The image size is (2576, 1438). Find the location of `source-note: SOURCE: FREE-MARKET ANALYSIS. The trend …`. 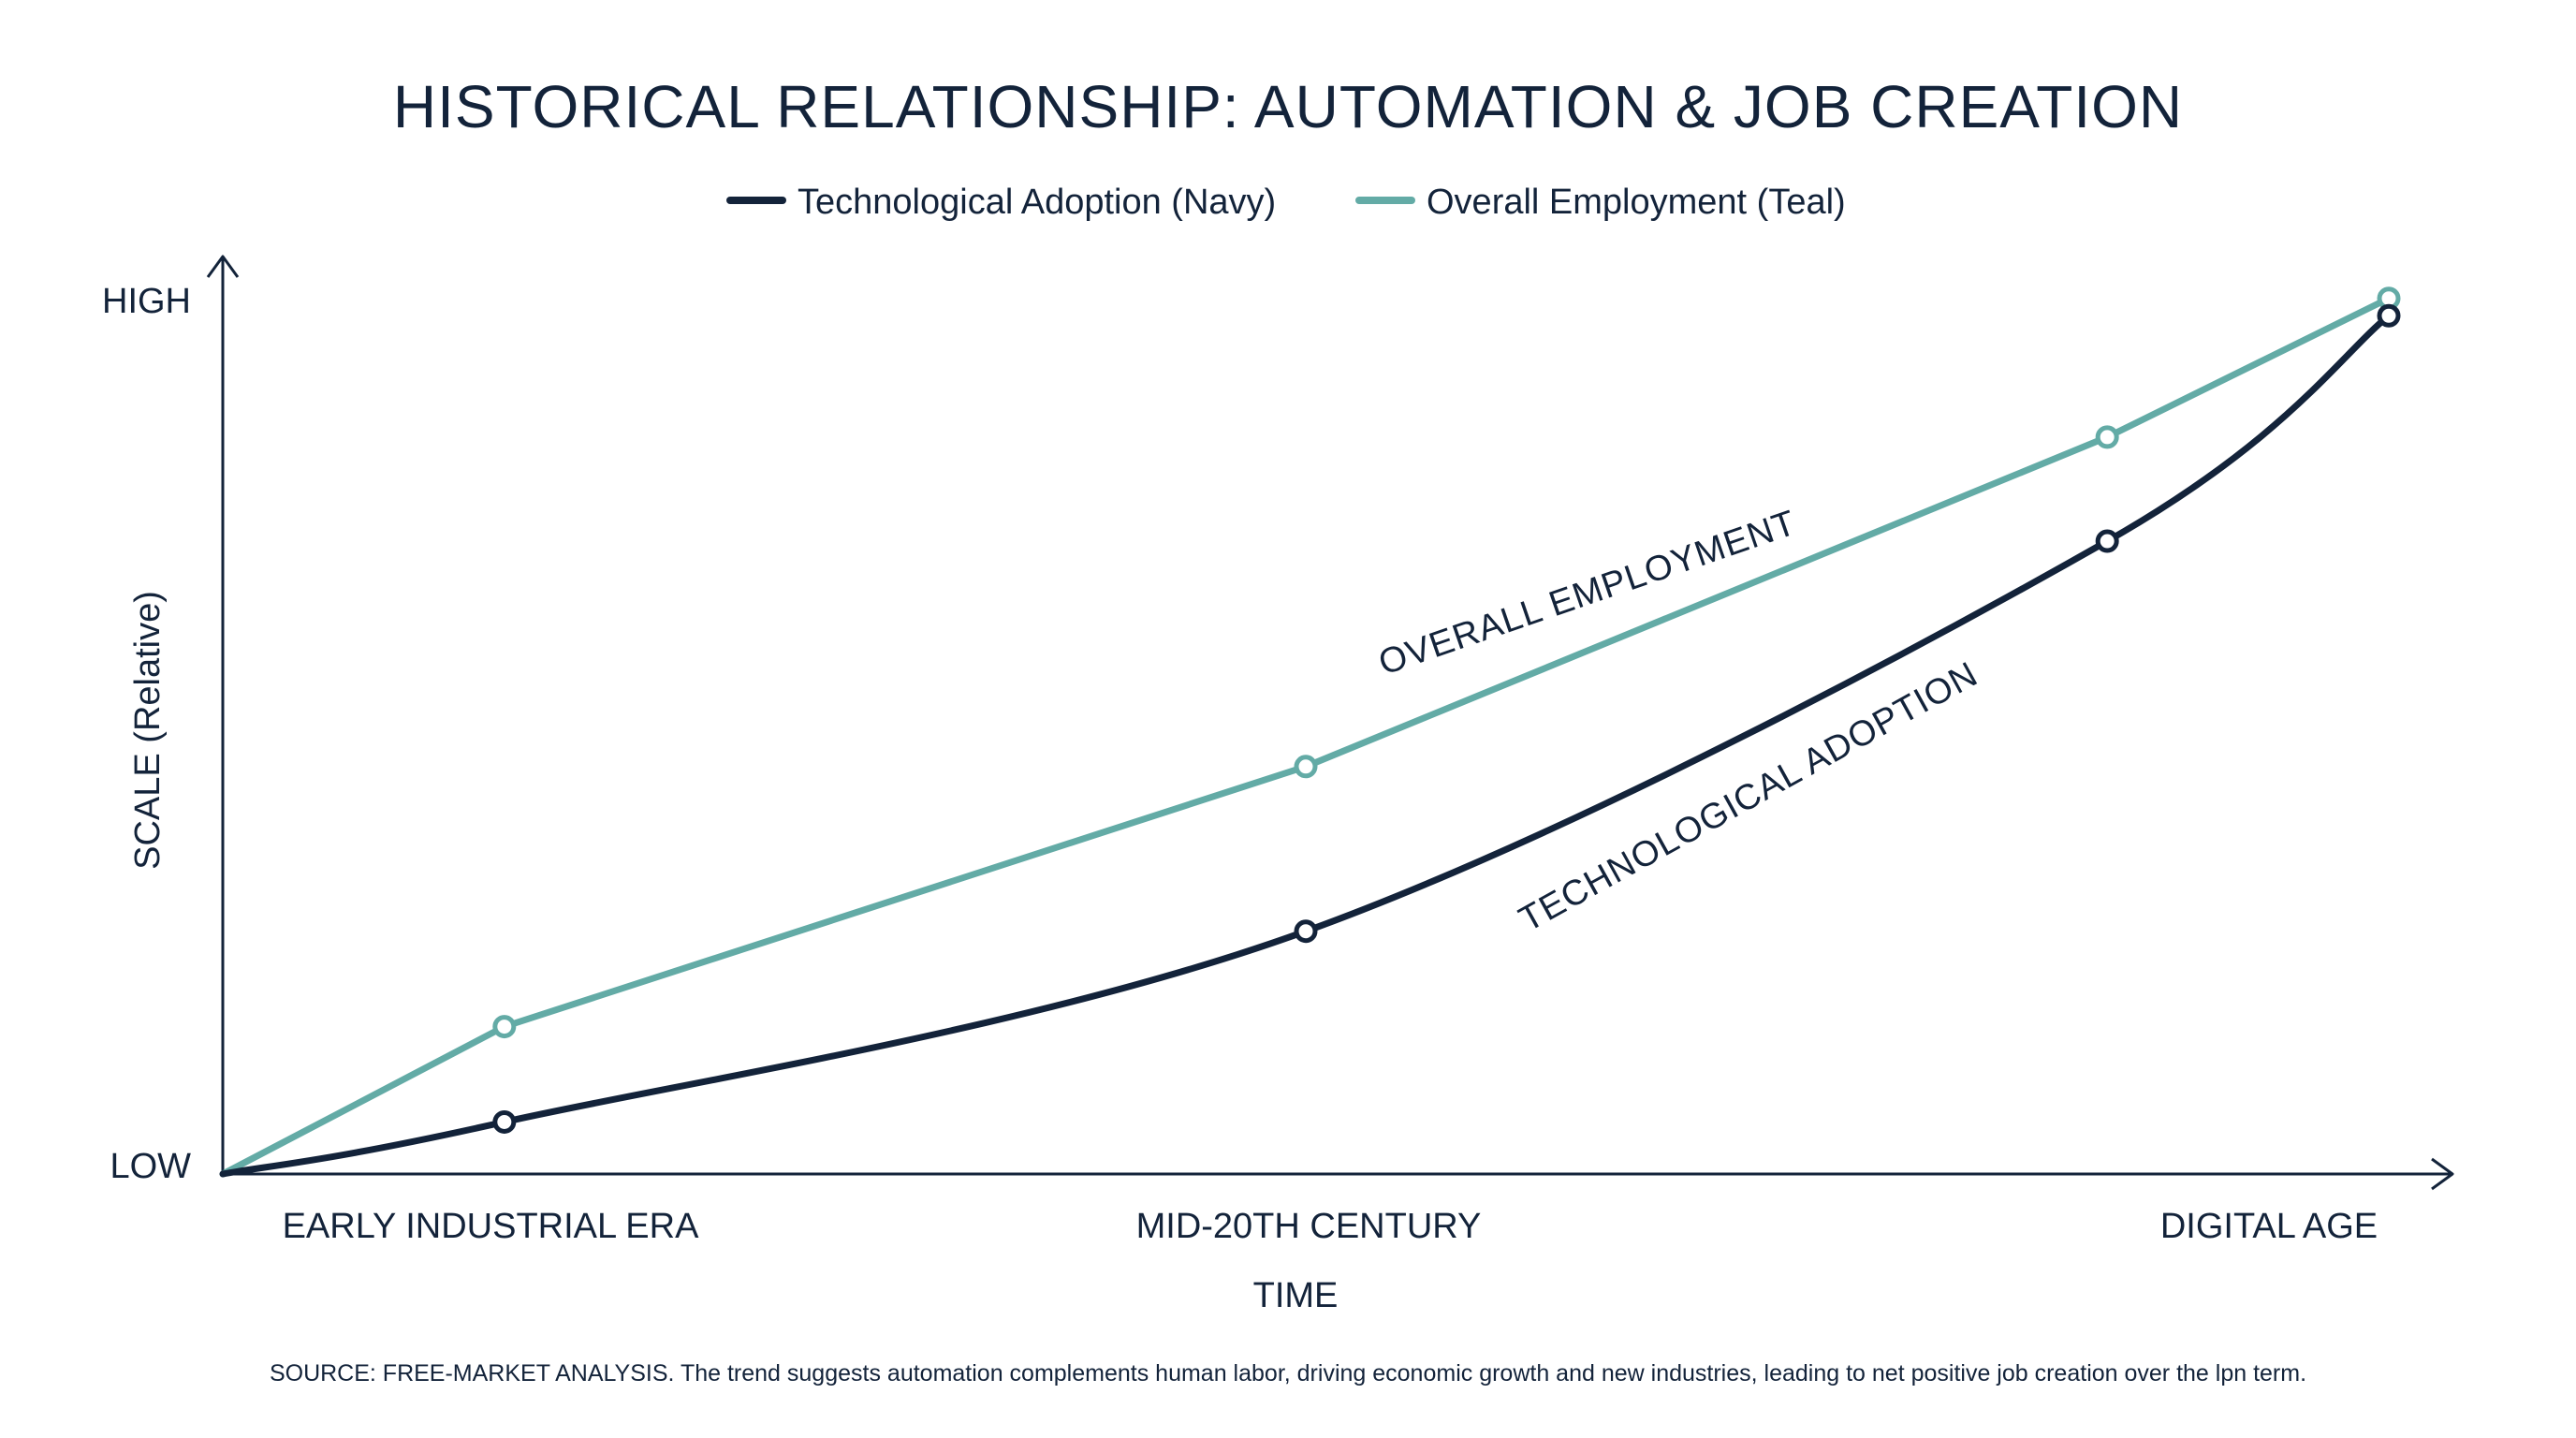

source-note: SOURCE: FREE-MARKET ANALYSIS. The trend … is located at coordinates (1288, 1373).